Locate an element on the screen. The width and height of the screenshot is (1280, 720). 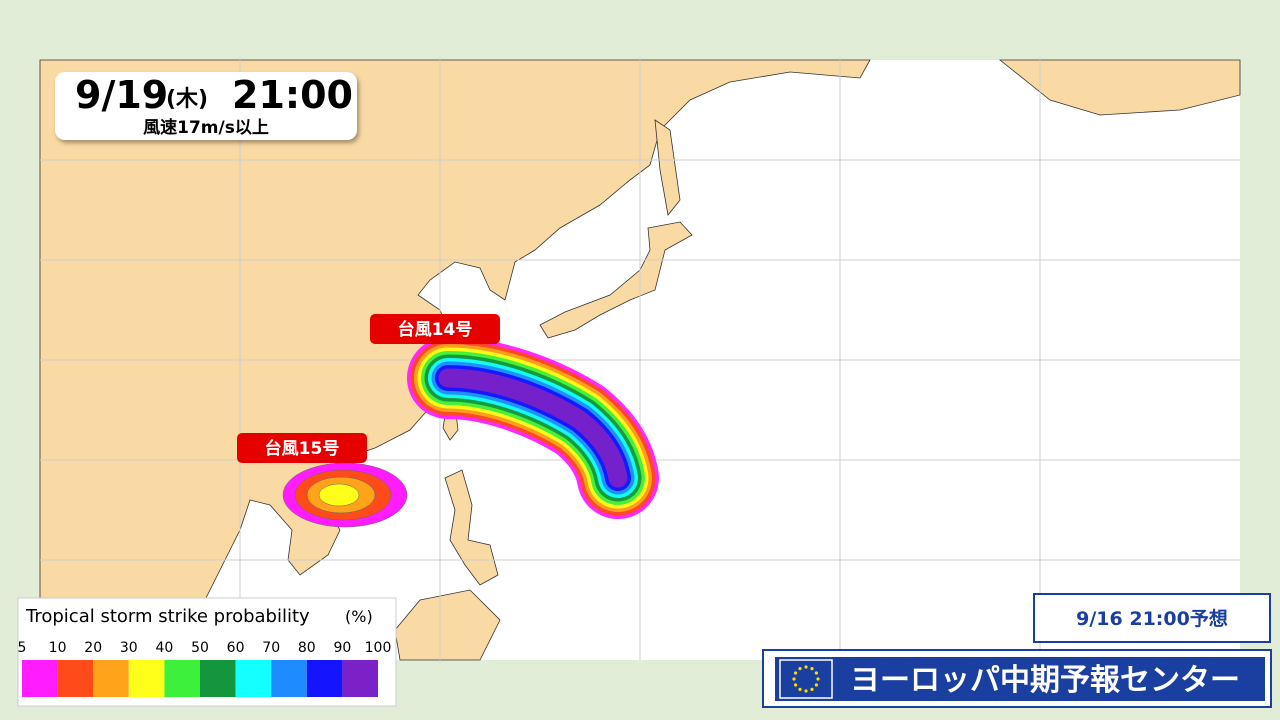
japan is located at coordinates (616, 280).